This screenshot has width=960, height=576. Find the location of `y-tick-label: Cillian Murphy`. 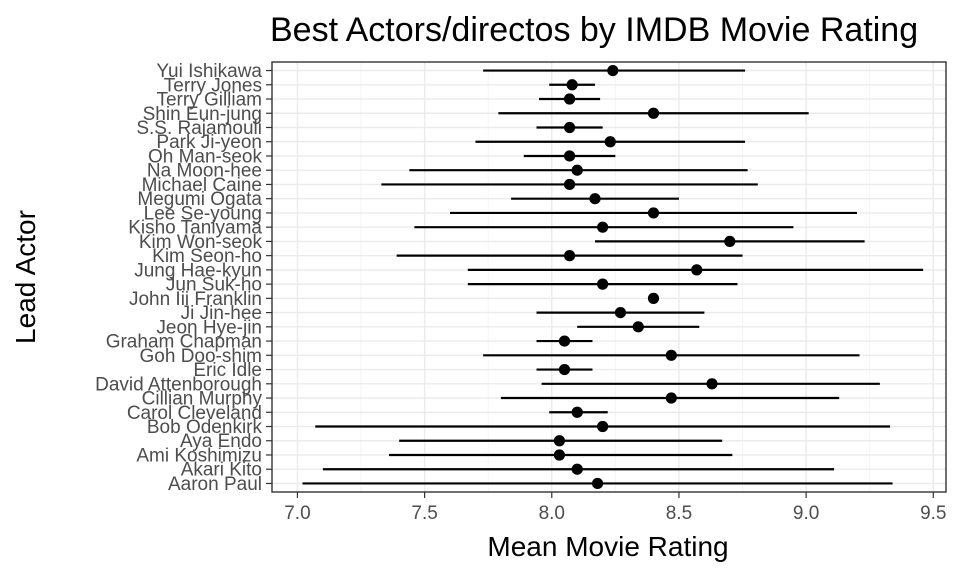

y-tick-label: Cillian Murphy is located at coordinates (202, 399).